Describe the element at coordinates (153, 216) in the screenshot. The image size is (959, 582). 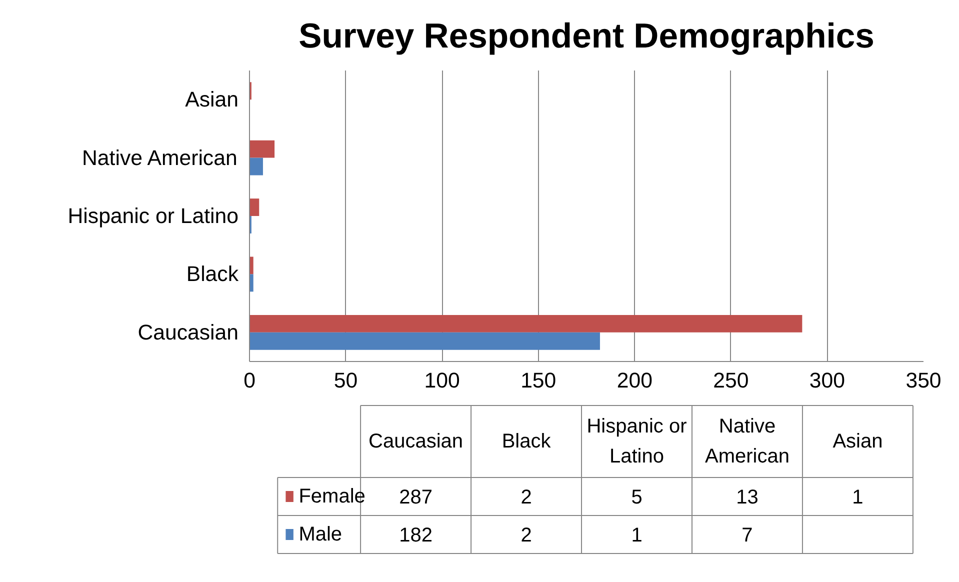
I see `y-tick-label: Hispanic or Latino` at that location.